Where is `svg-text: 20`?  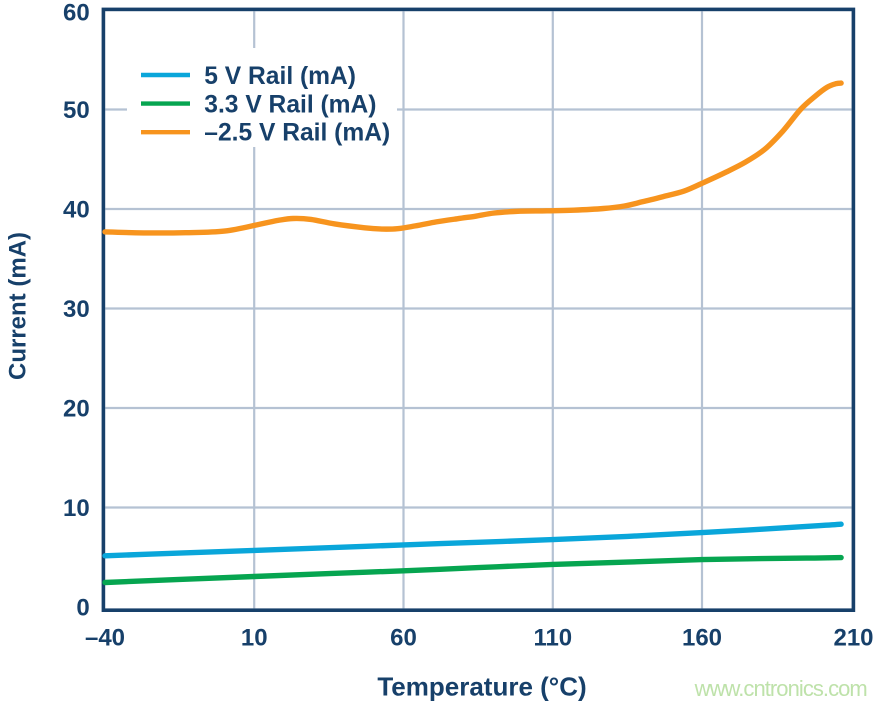
svg-text: 20 is located at coordinates (76, 409).